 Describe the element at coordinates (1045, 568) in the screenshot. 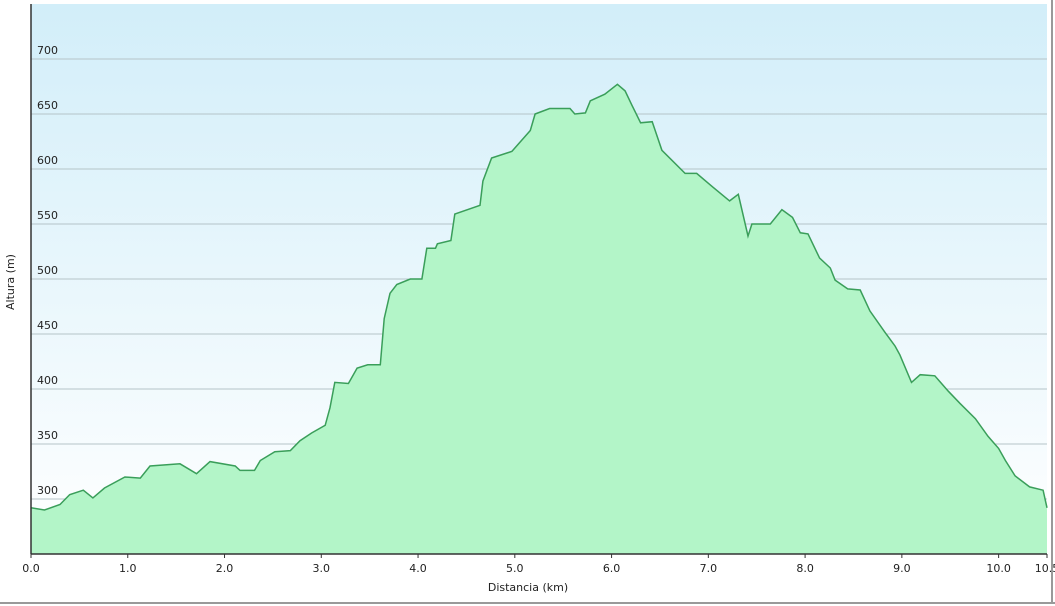

I see `x-tick-label: 10.5` at that location.